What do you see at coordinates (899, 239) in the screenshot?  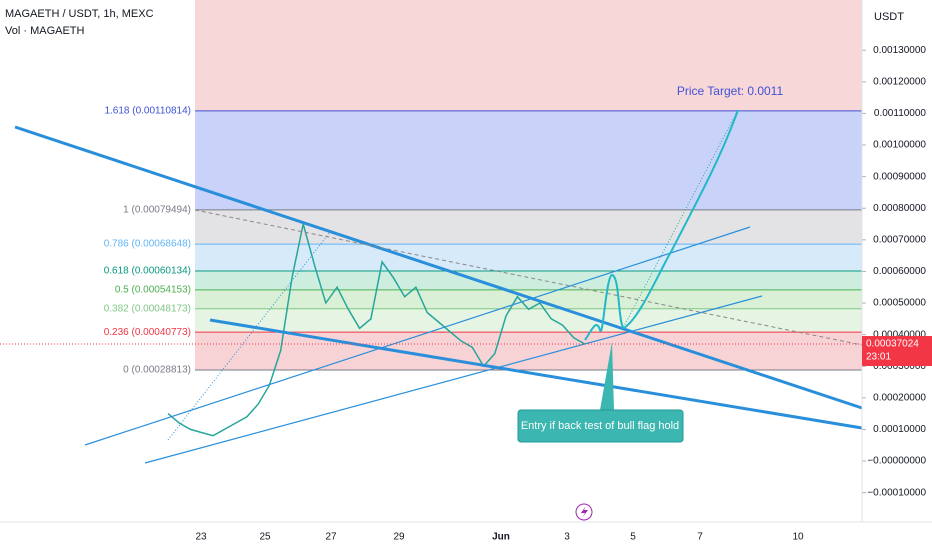 I see `y-tick-label: 0.00070000` at bounding box center [899, 239].